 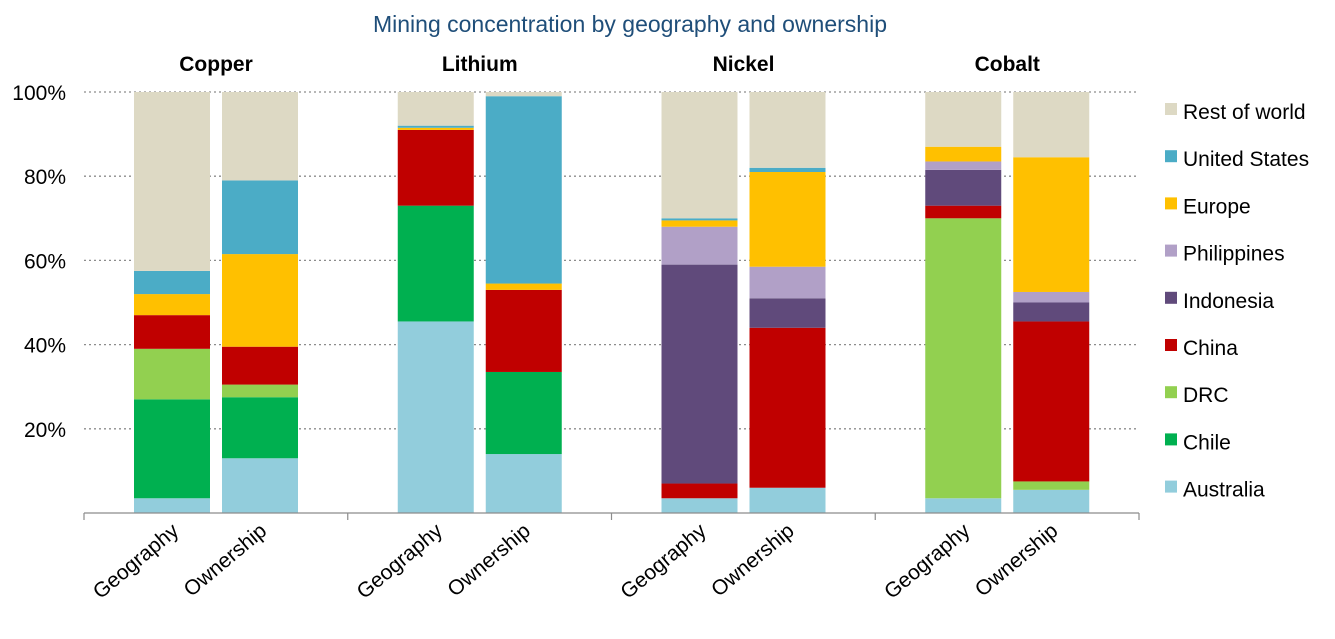 What do you see at coordinates (480, 64) in the screenshot?
I see `panel-title: Lithium` at bounding box center [480, 64].